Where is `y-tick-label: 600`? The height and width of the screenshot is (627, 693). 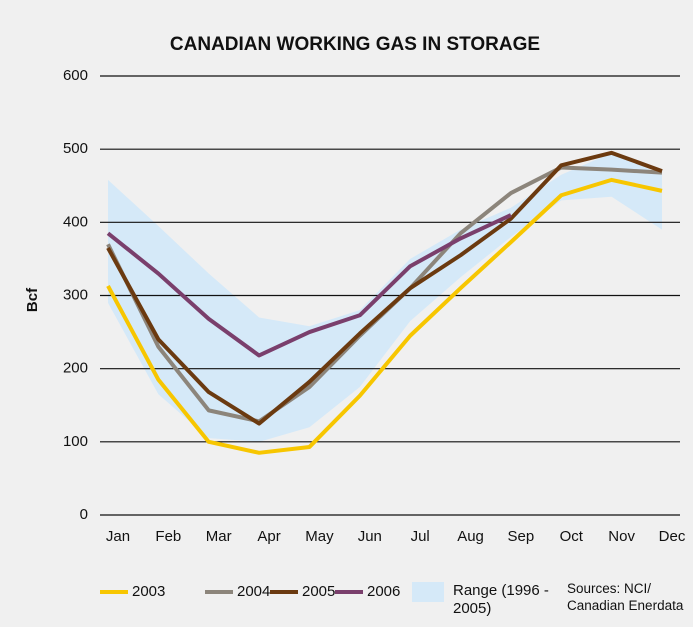
y-tick-label: 600 is located at coordinates (75, 75).